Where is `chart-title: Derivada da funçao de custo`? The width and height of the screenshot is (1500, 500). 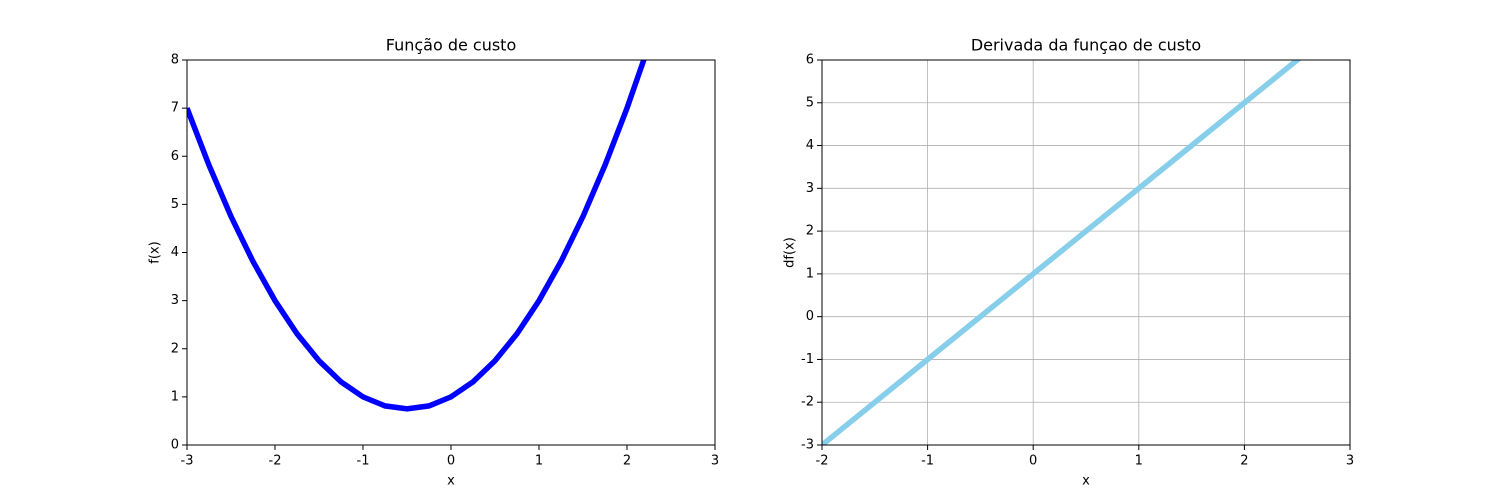
chart-title: Derivada da funçao de custo is located at coordinates (1086, 45).